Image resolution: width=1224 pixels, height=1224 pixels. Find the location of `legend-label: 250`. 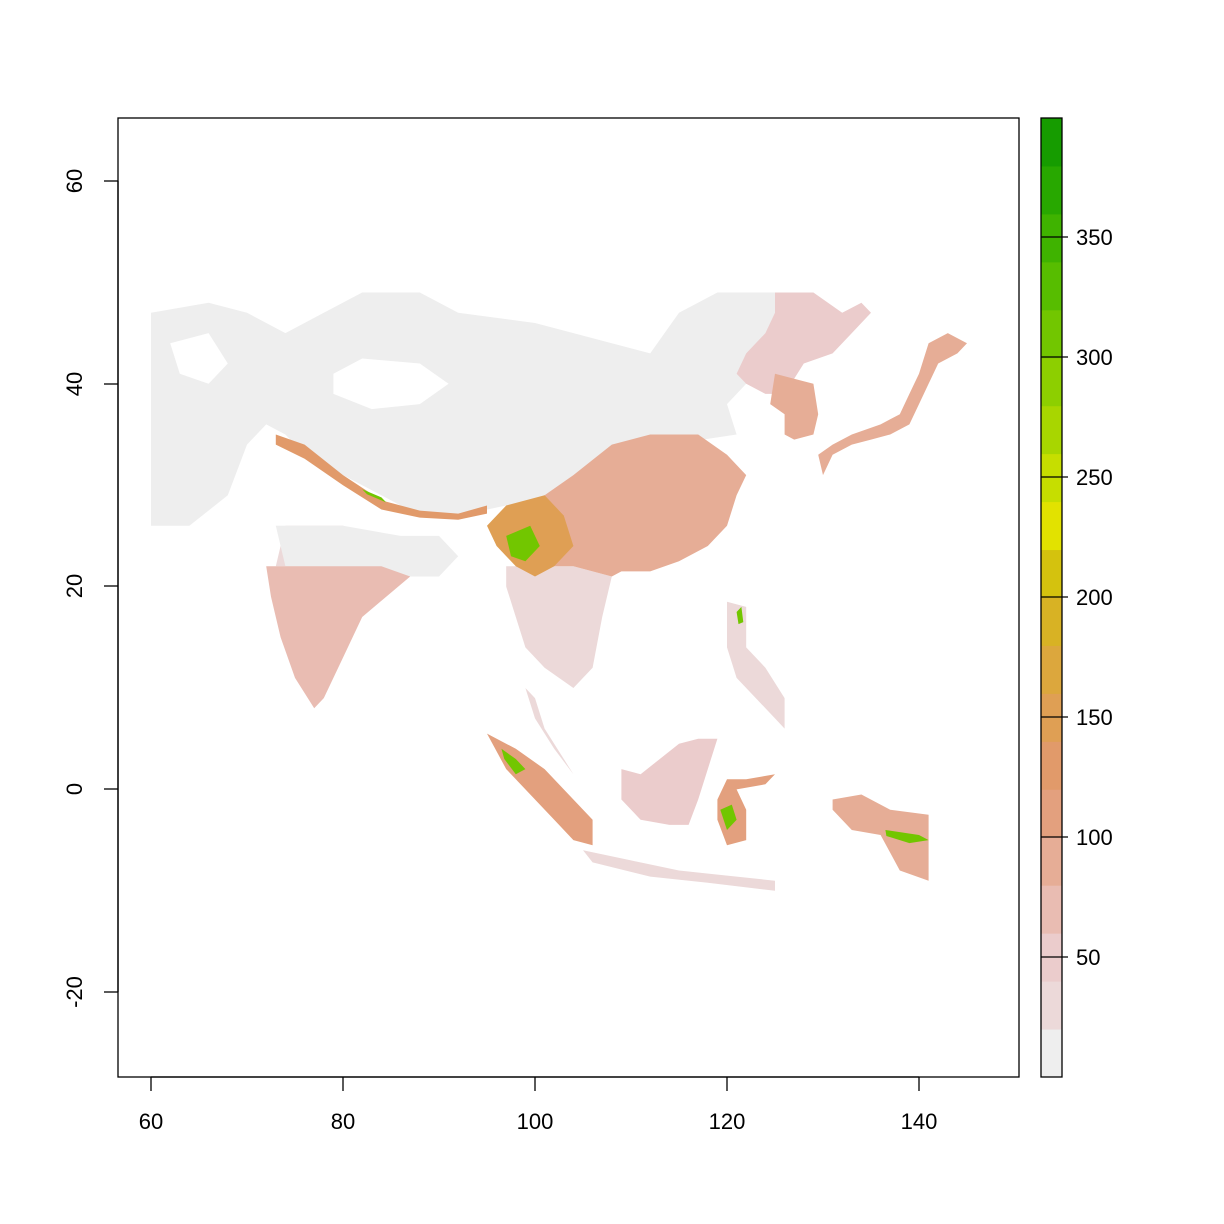

legend-label: 250 is located at coordinates (1094, 477).